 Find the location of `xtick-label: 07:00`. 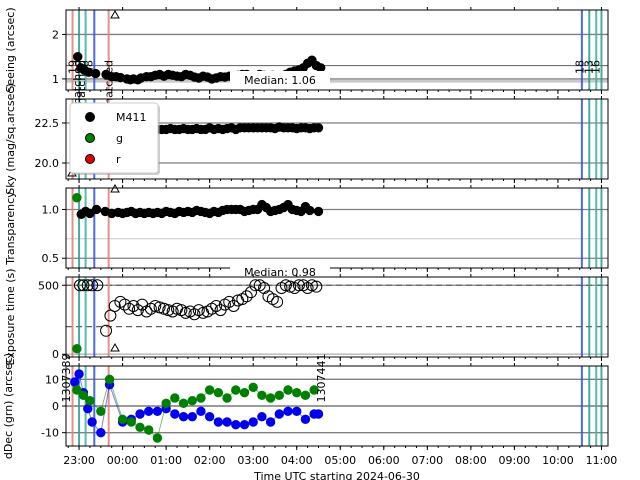

xtick-label: 07:00 is located at coordinates (427, 460).